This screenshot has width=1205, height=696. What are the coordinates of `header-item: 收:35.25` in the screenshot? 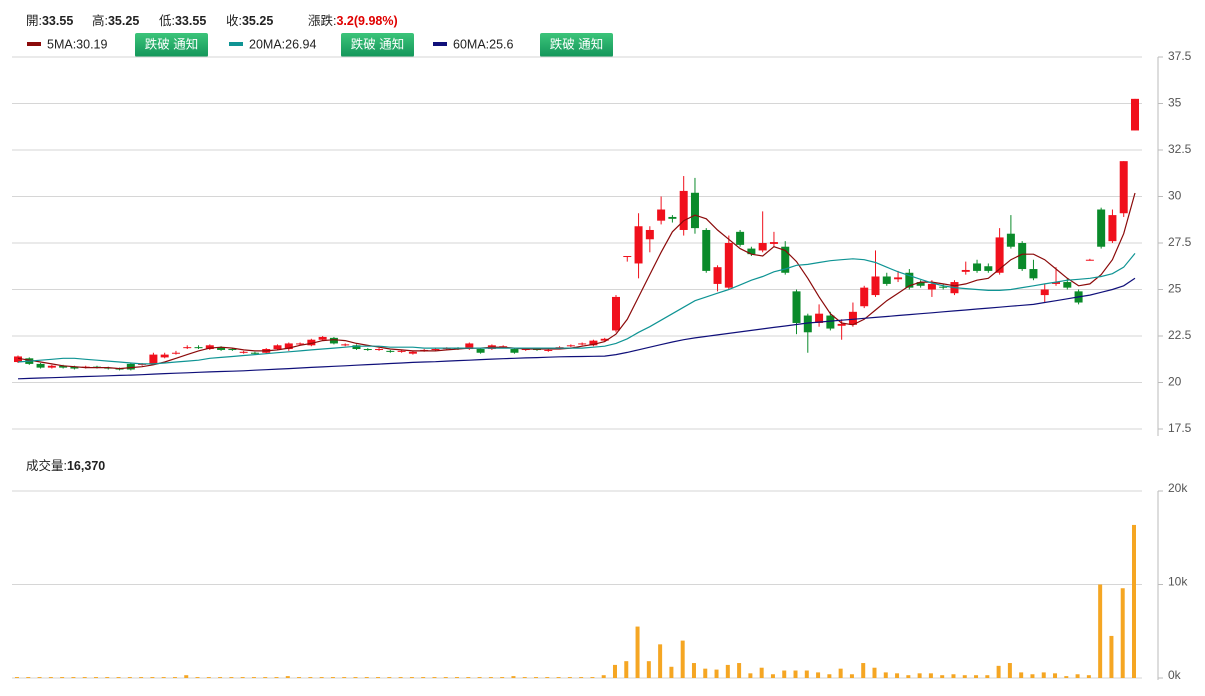 It's located at (249, 21).